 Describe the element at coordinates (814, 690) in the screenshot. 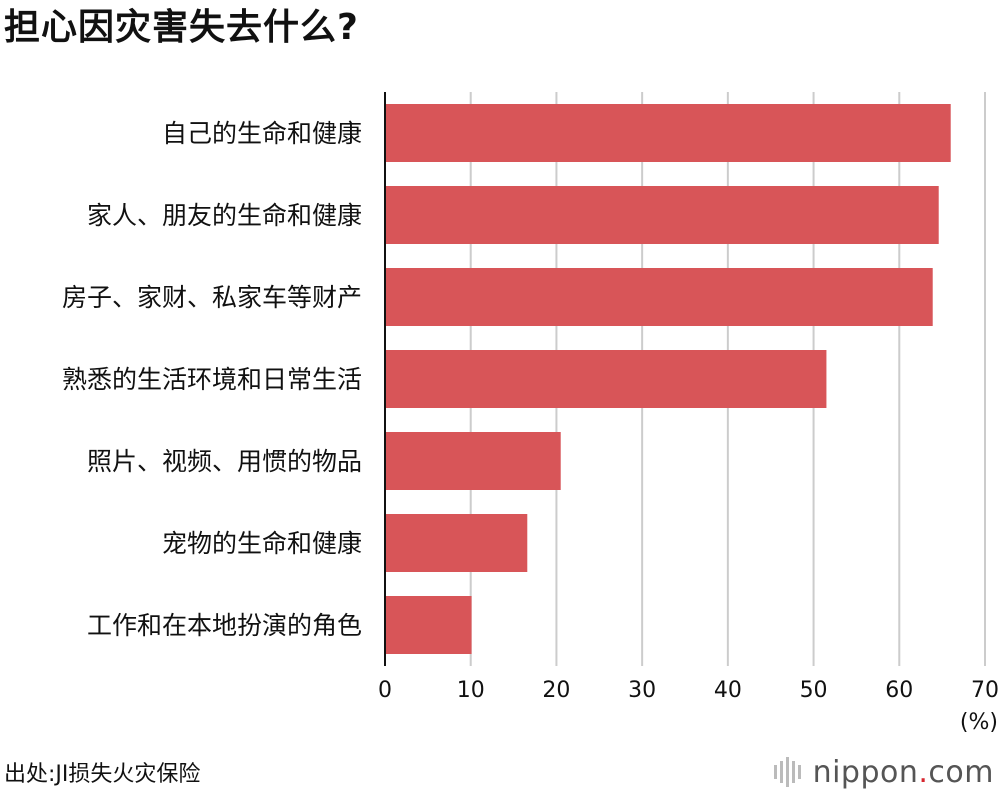

I see `x-tick-label: 50` at that location.